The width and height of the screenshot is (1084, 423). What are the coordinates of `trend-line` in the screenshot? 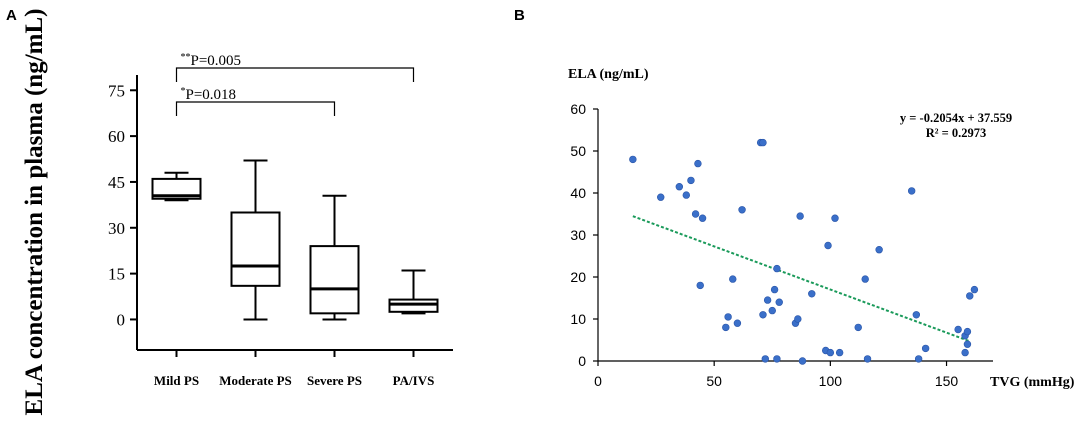 It's located at (801, 279).